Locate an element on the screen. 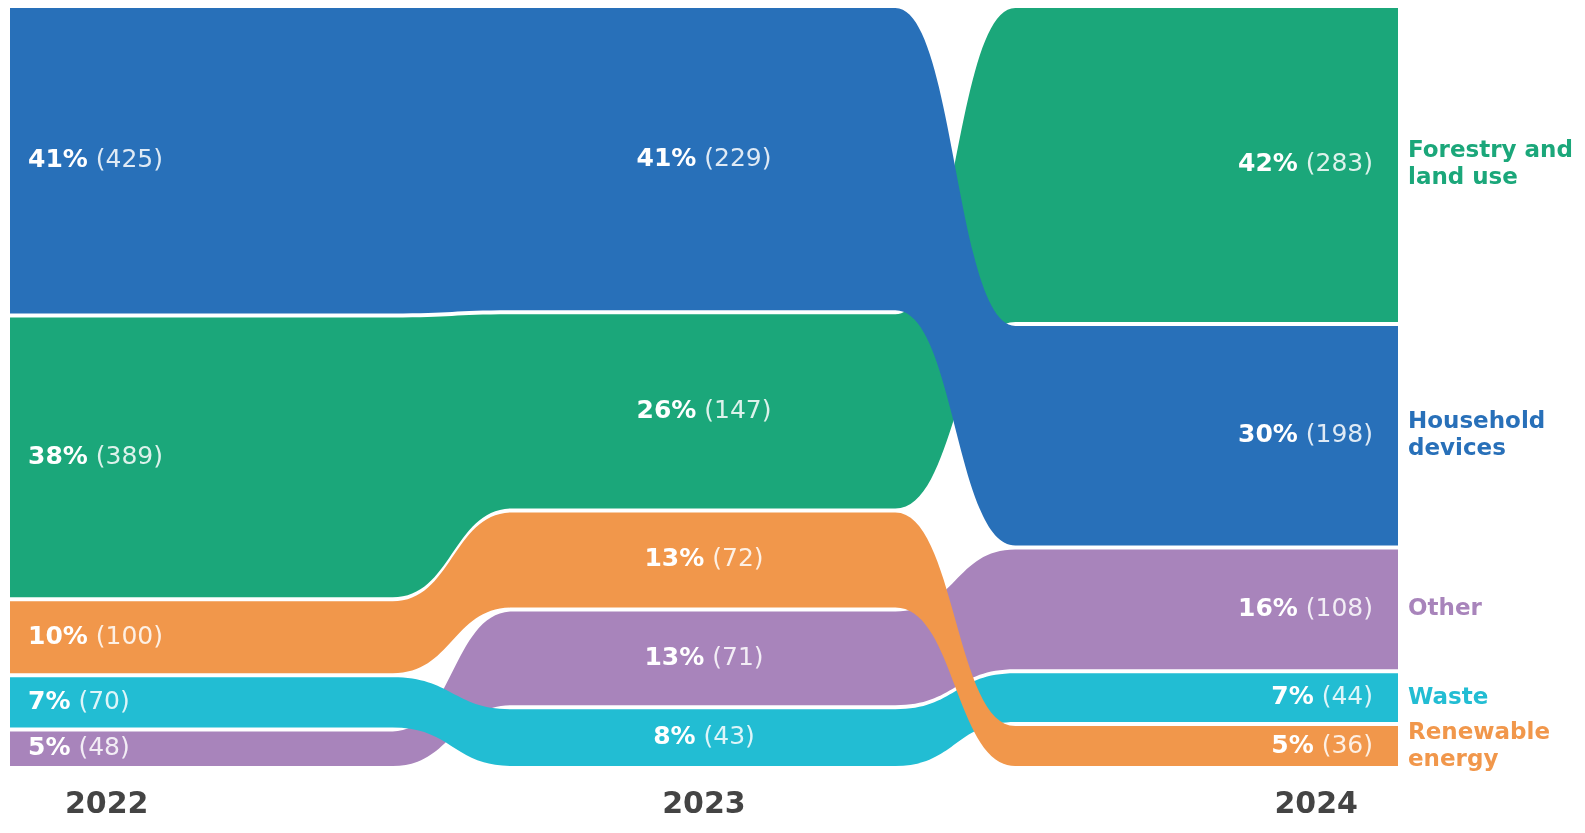 This screenshot has width=1585, height=833. data-label: 10% (100) is located at coordinates (96, 635).